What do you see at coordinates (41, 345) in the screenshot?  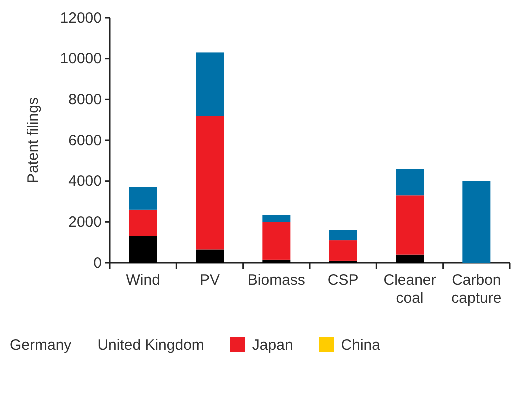 I see `text: Germany` at bounding box center [41, 345].